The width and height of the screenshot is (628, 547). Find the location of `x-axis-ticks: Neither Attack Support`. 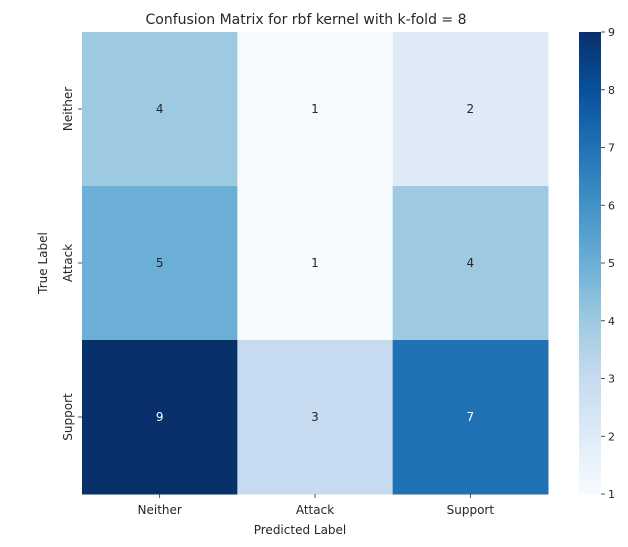

x-axis-ticks: Neither Attack Support is located at coordinates (316, 505).